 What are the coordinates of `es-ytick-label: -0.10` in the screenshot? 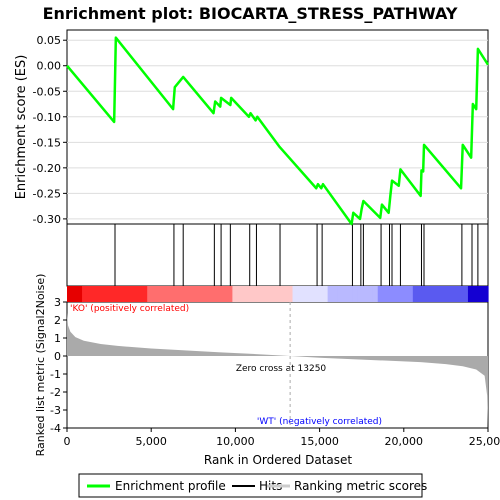 It's located at (47, 117).